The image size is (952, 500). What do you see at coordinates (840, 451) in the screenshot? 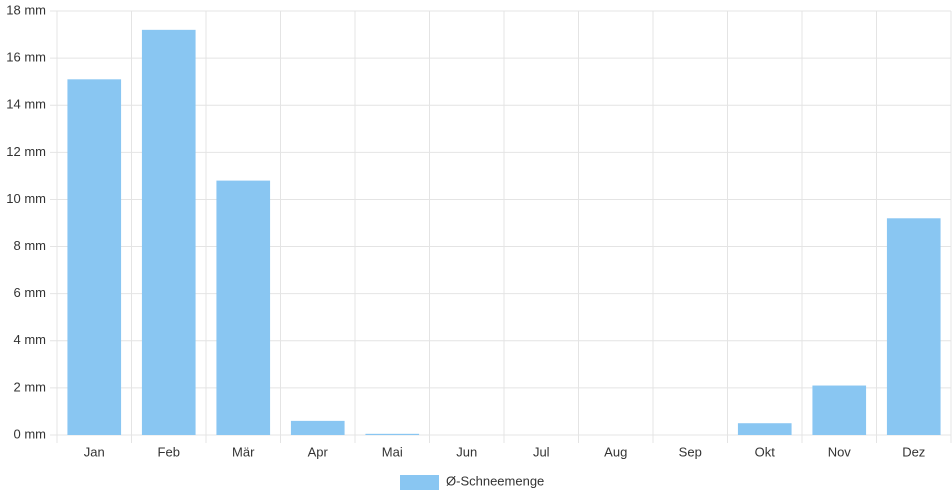
I see `x-tick-label: Nov` at bounding box center [840, 451].